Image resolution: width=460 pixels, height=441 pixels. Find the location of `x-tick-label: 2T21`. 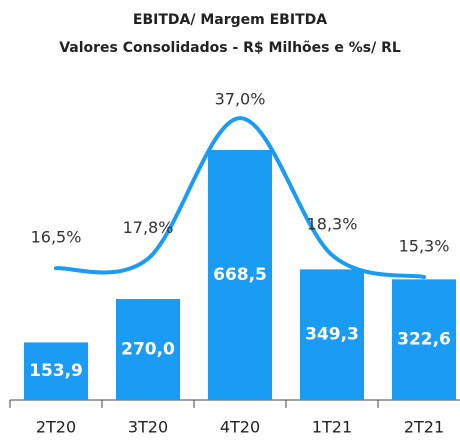

x-tick-label: 2T21 is located at coordinates (424, 427).